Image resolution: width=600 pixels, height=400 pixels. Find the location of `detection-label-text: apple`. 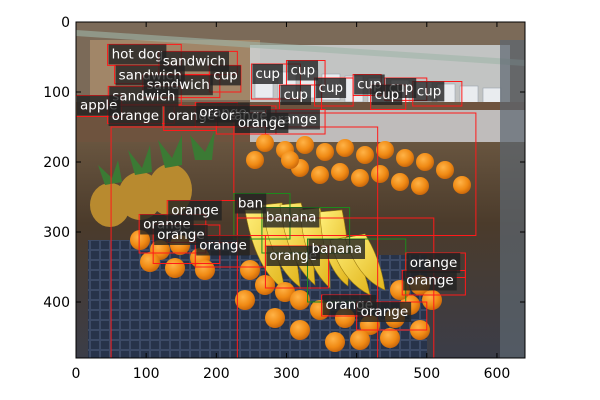

detection-label-text: apple is located at coordinates (98, 106).